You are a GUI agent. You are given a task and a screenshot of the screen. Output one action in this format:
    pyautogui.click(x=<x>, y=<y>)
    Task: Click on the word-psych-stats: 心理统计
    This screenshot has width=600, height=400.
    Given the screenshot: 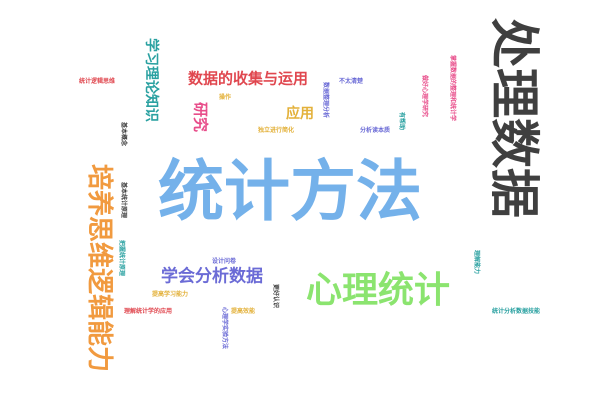 What is the action you would take?
    pyautogui.click(x=378, y=290)
    